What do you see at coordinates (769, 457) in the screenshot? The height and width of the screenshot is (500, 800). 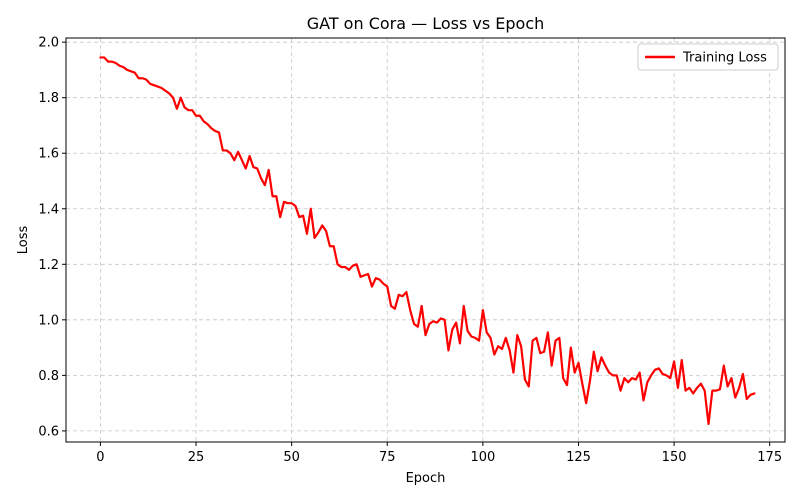 I see `x-tick-label: 175` at bounding box center [769, 457].